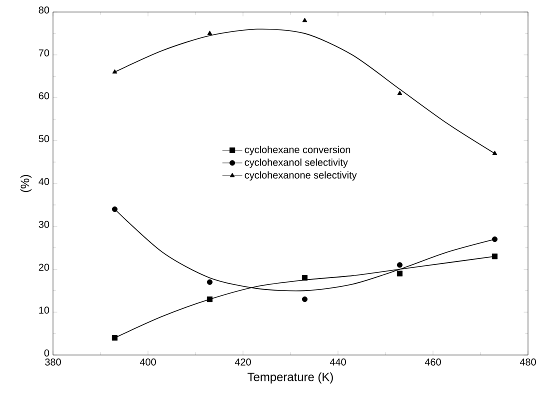 The width and height of the screenshot is (539, 409). I want to click on y-tick-label: 0, so click(47, 353).